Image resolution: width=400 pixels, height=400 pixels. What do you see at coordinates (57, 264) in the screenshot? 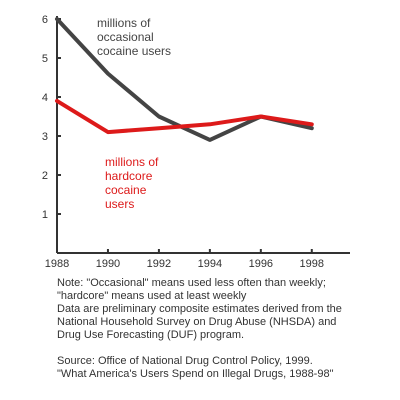
I see `x-tick-label: 1988` at bounding box center [57, 264].